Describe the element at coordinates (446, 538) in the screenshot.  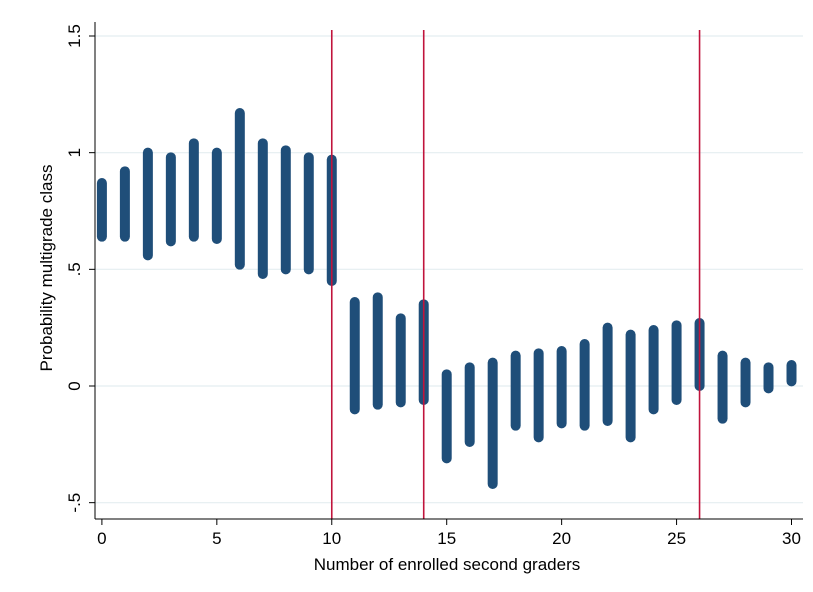
I see `x-tick-label: 15` at that location.